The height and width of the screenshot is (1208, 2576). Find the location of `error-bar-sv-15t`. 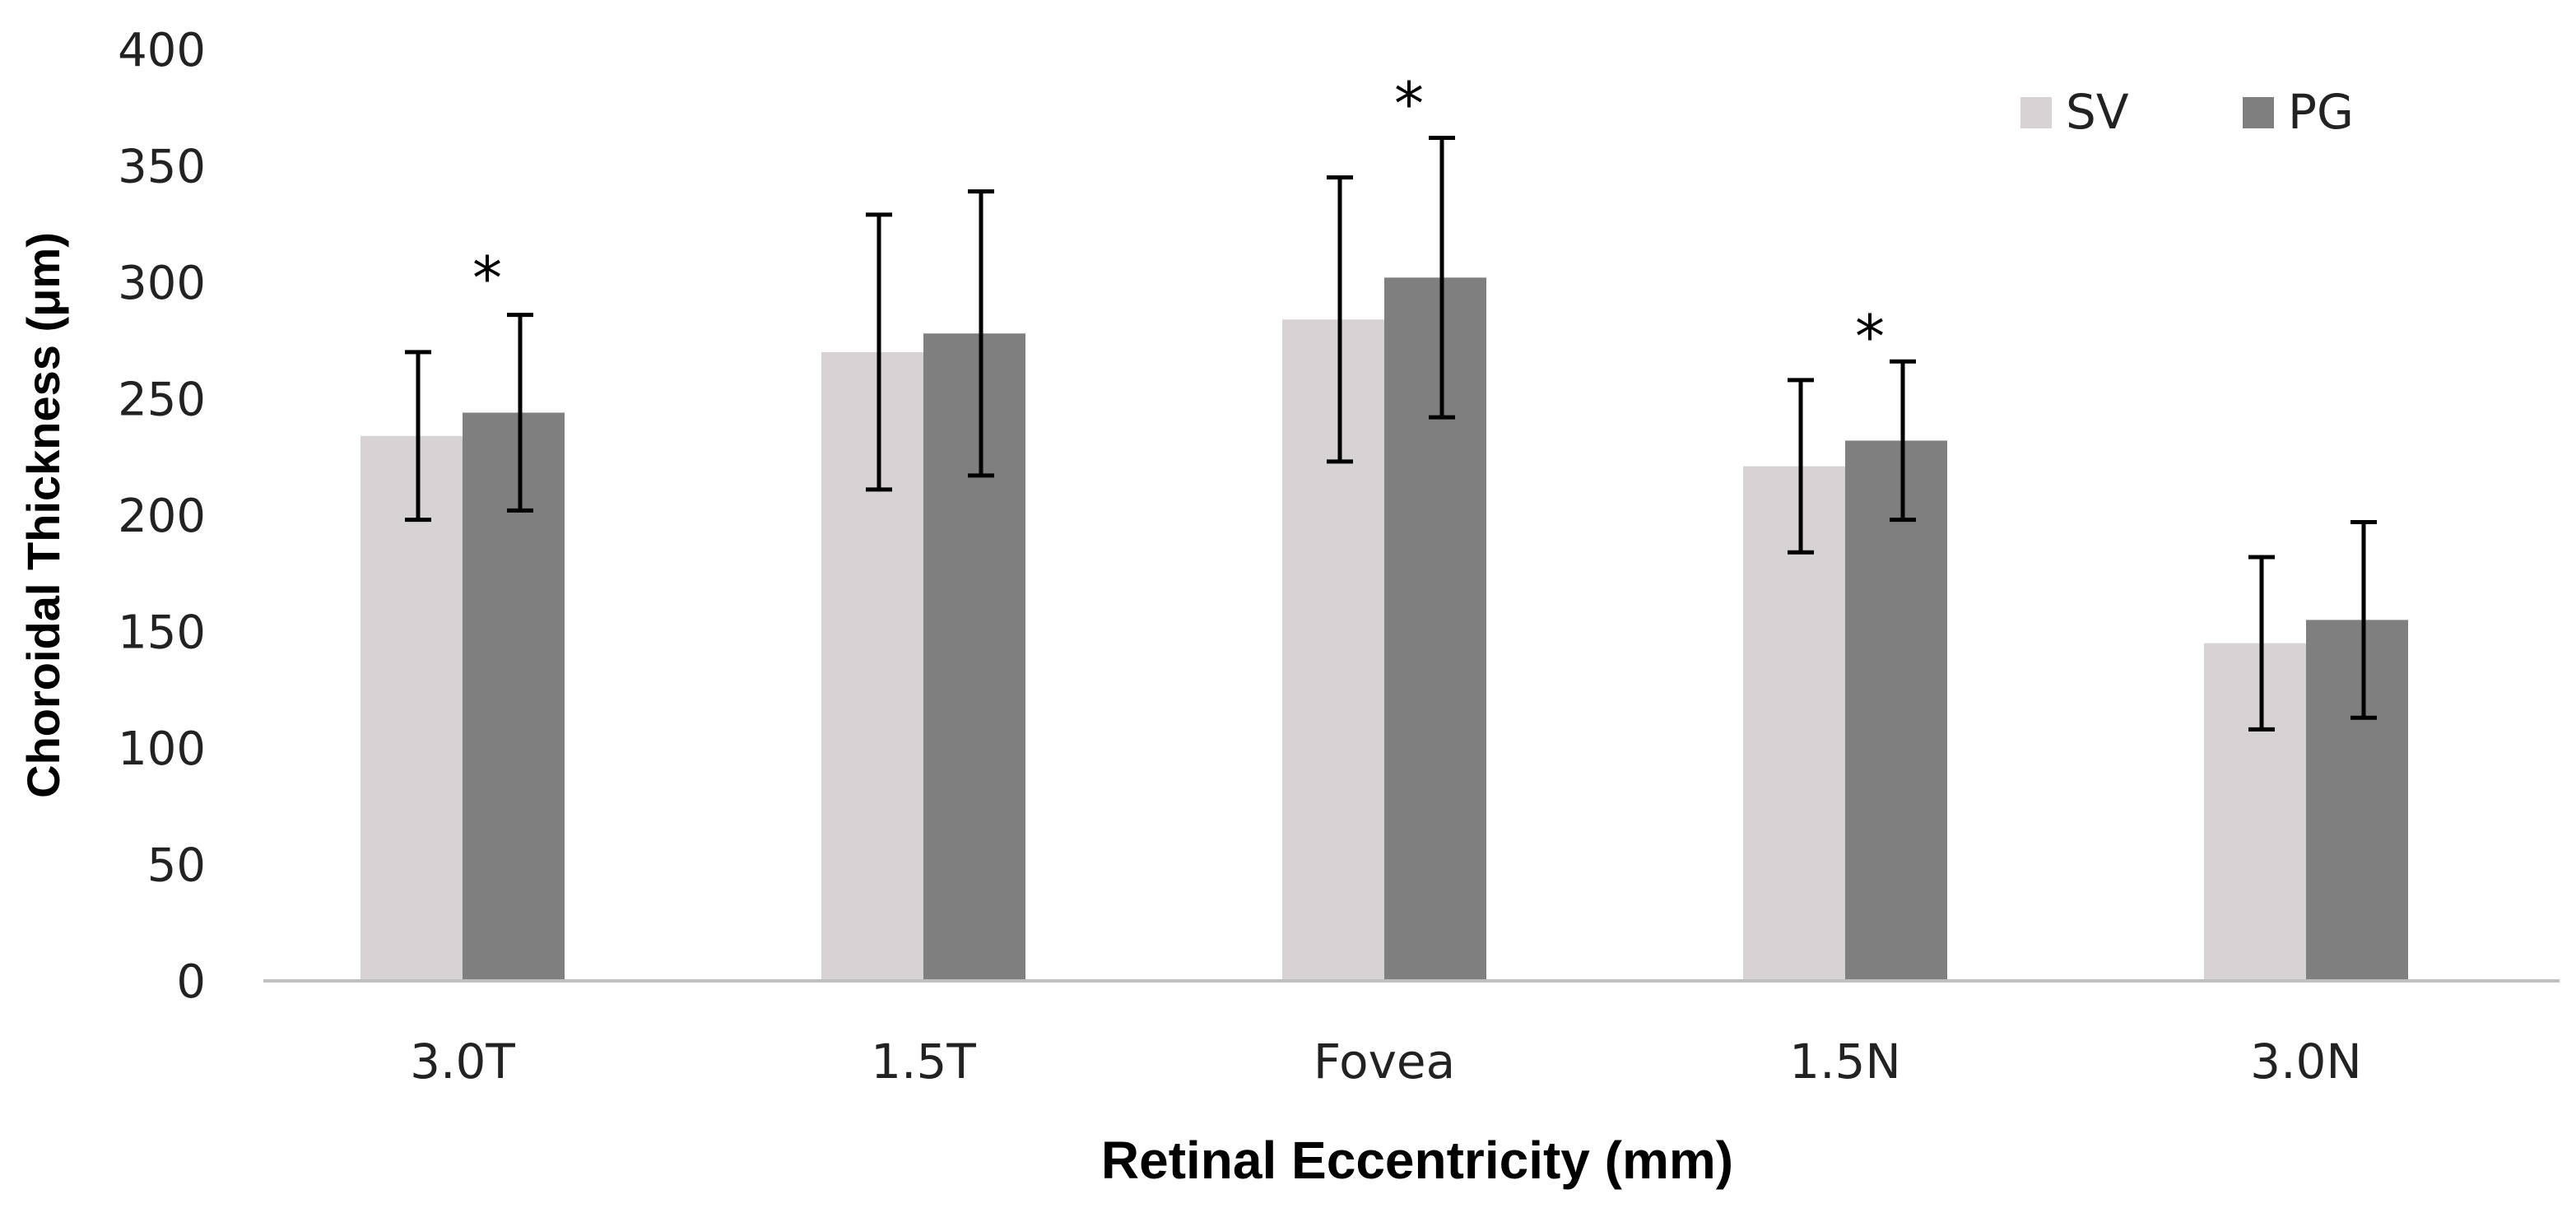

error-bar-sv-15t is located at coordinates (879, 352).